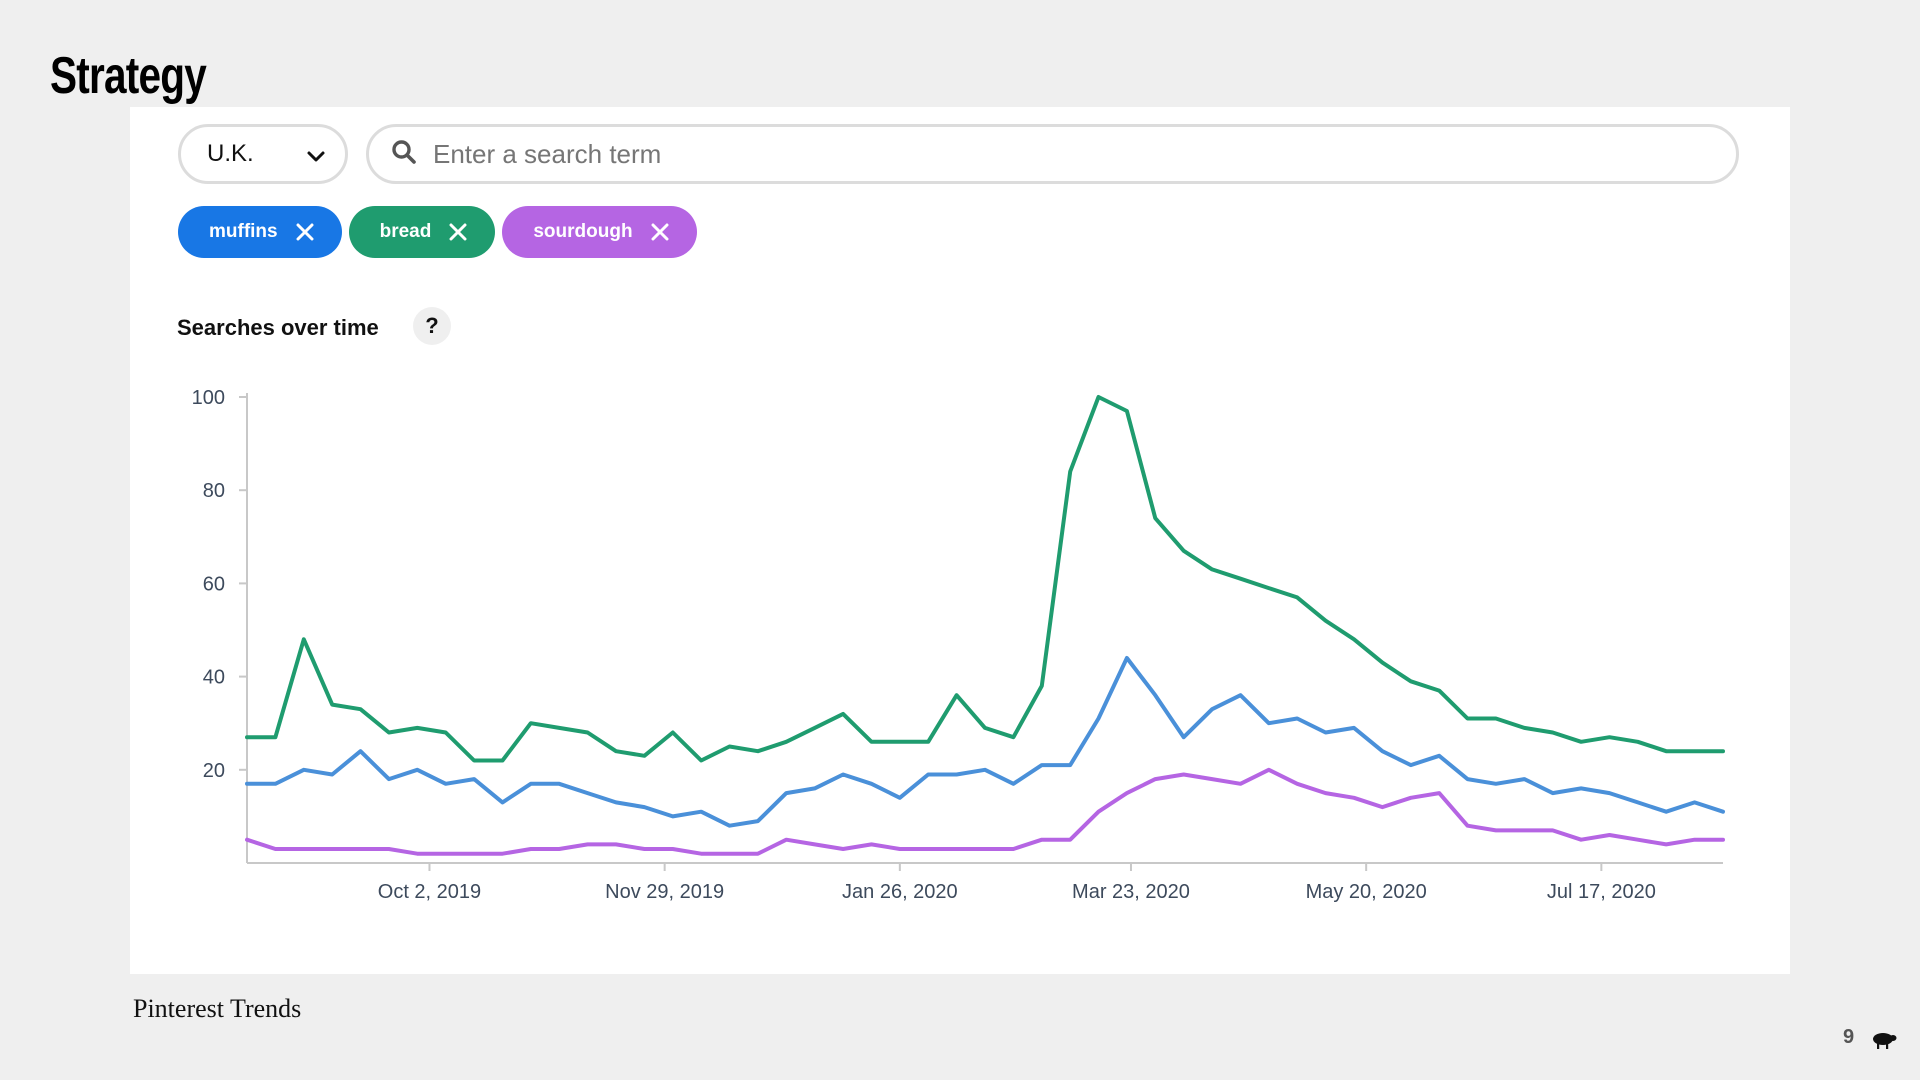 This screenshot has width=1920, height=1080. What do you see at coordinates (214, 771) in the screenshot?
I see `y-tick-label: 20` at bounding box center [214, 771].